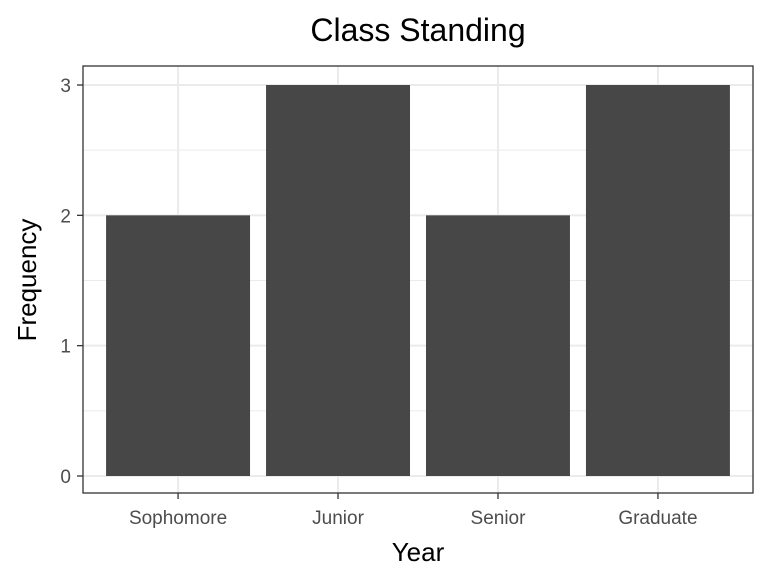 The height and width of the screenshot is (576, 768). What do you see at coordinates (417, 30) in the screenshot?
I see `chart-title: Class Standing` at bounding box center [417, 30].